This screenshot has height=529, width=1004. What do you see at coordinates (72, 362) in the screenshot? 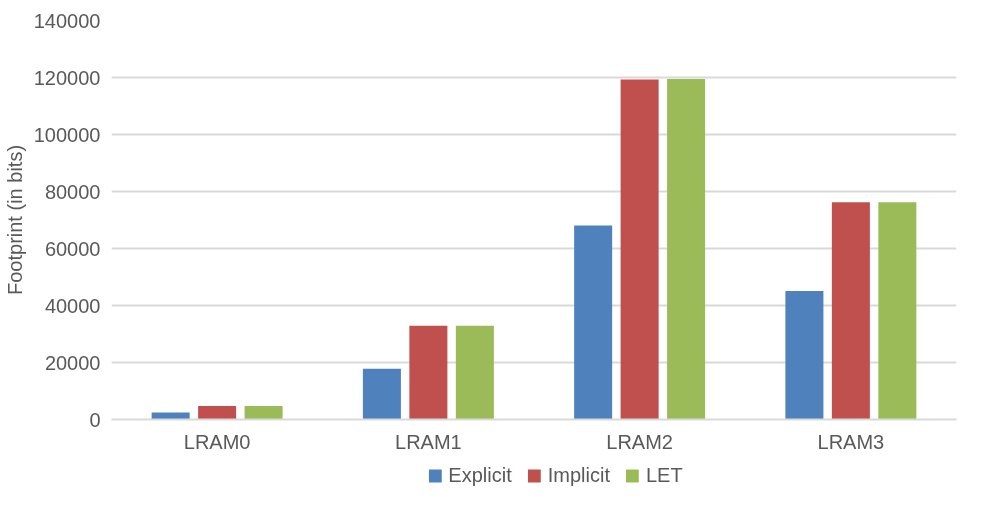
I see `y-tick-label: 20000` at bounding box center [72, 362].